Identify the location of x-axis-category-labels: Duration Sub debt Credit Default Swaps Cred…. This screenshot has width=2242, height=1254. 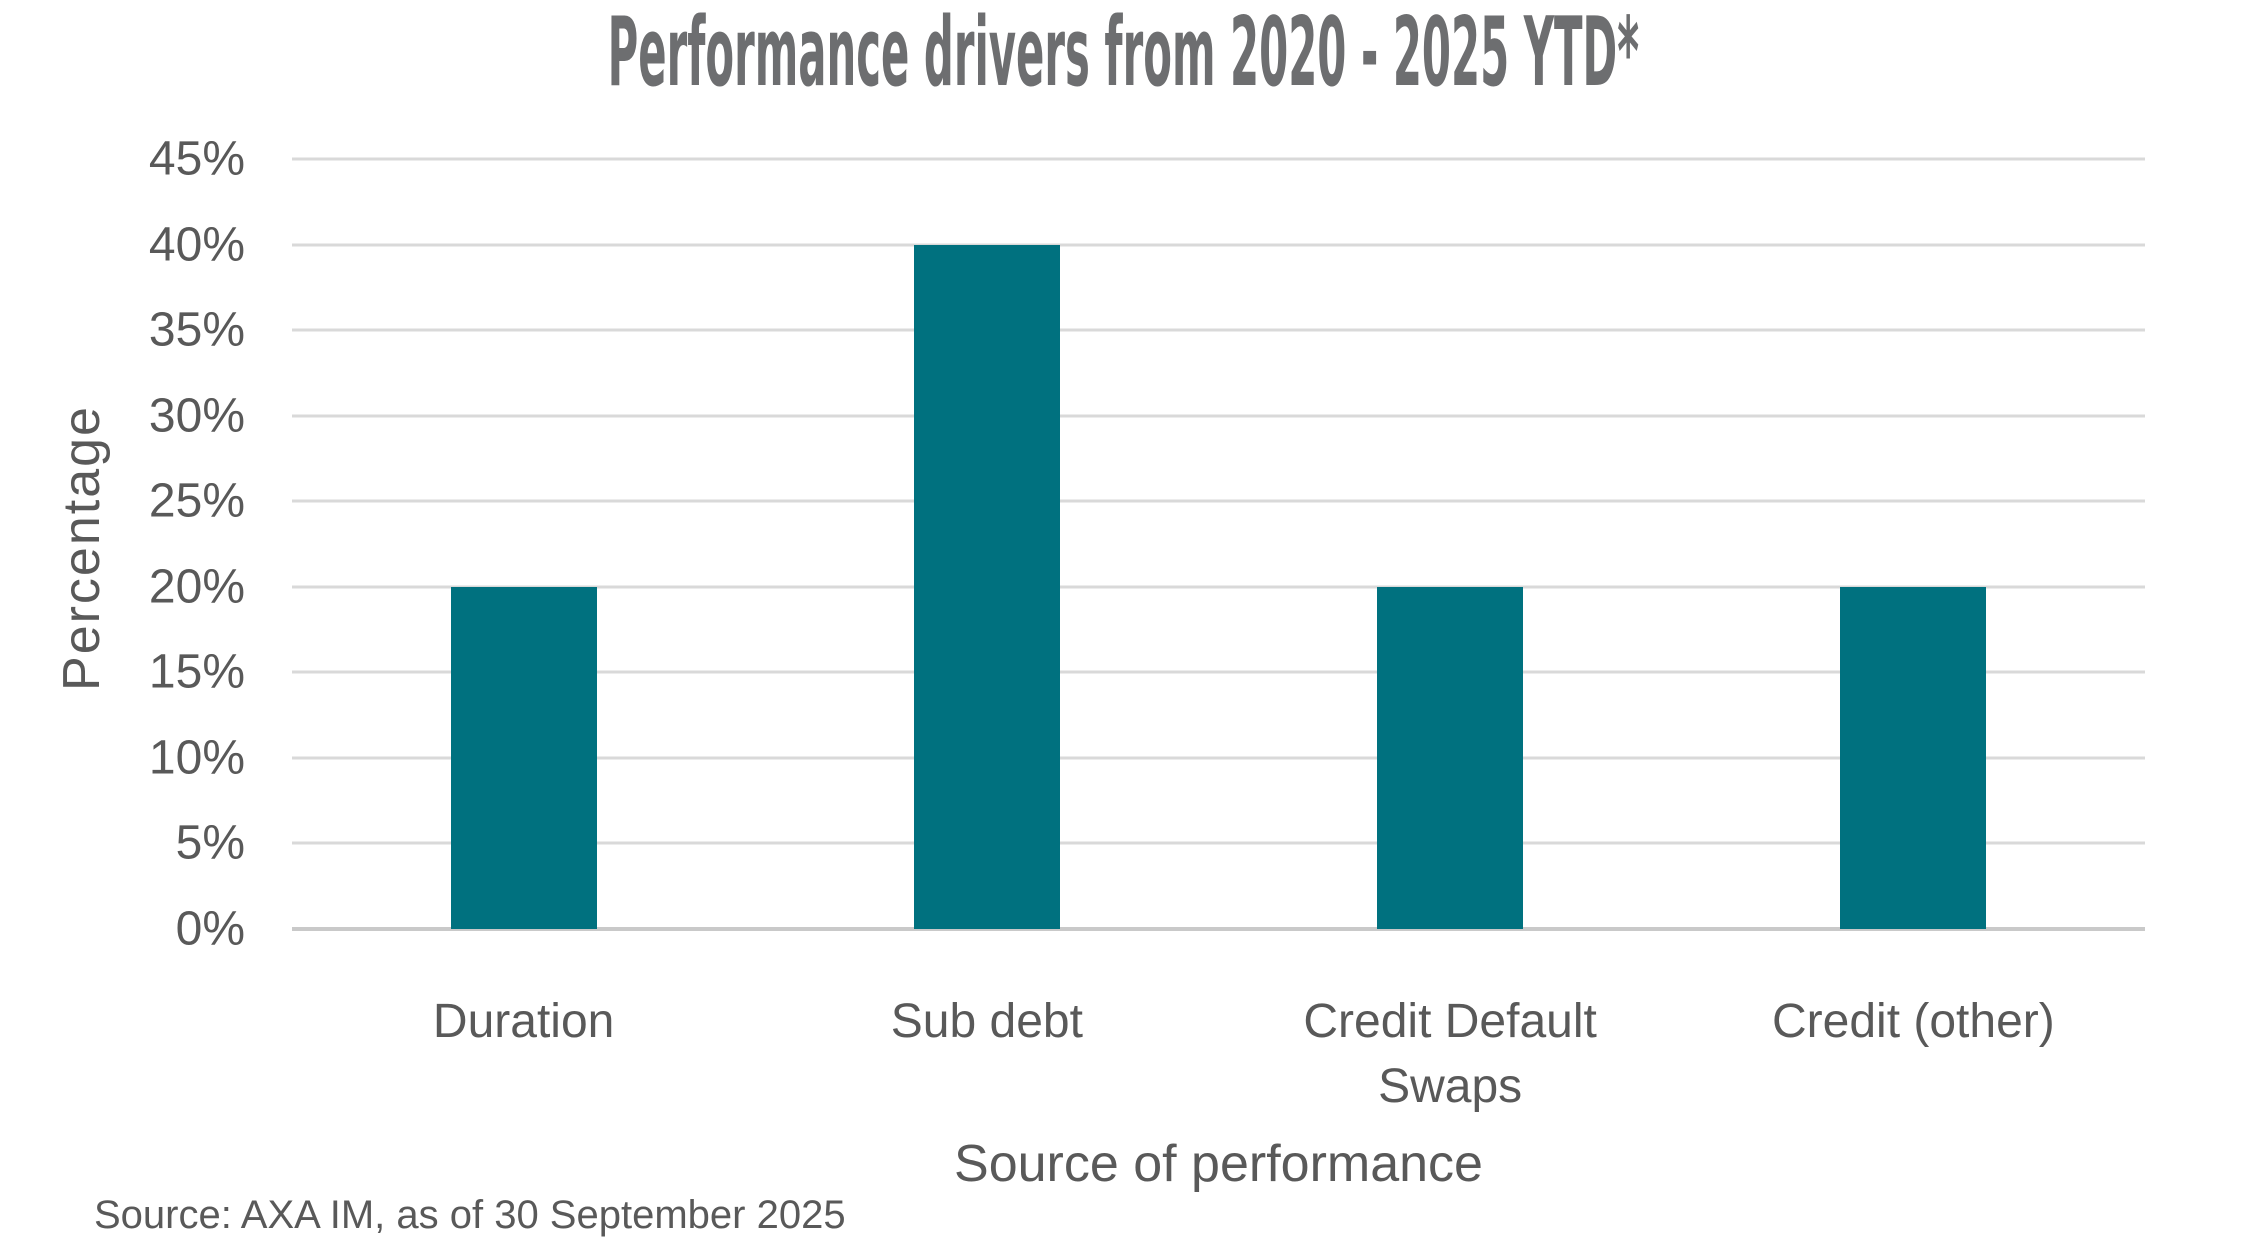
(1218, 1070).